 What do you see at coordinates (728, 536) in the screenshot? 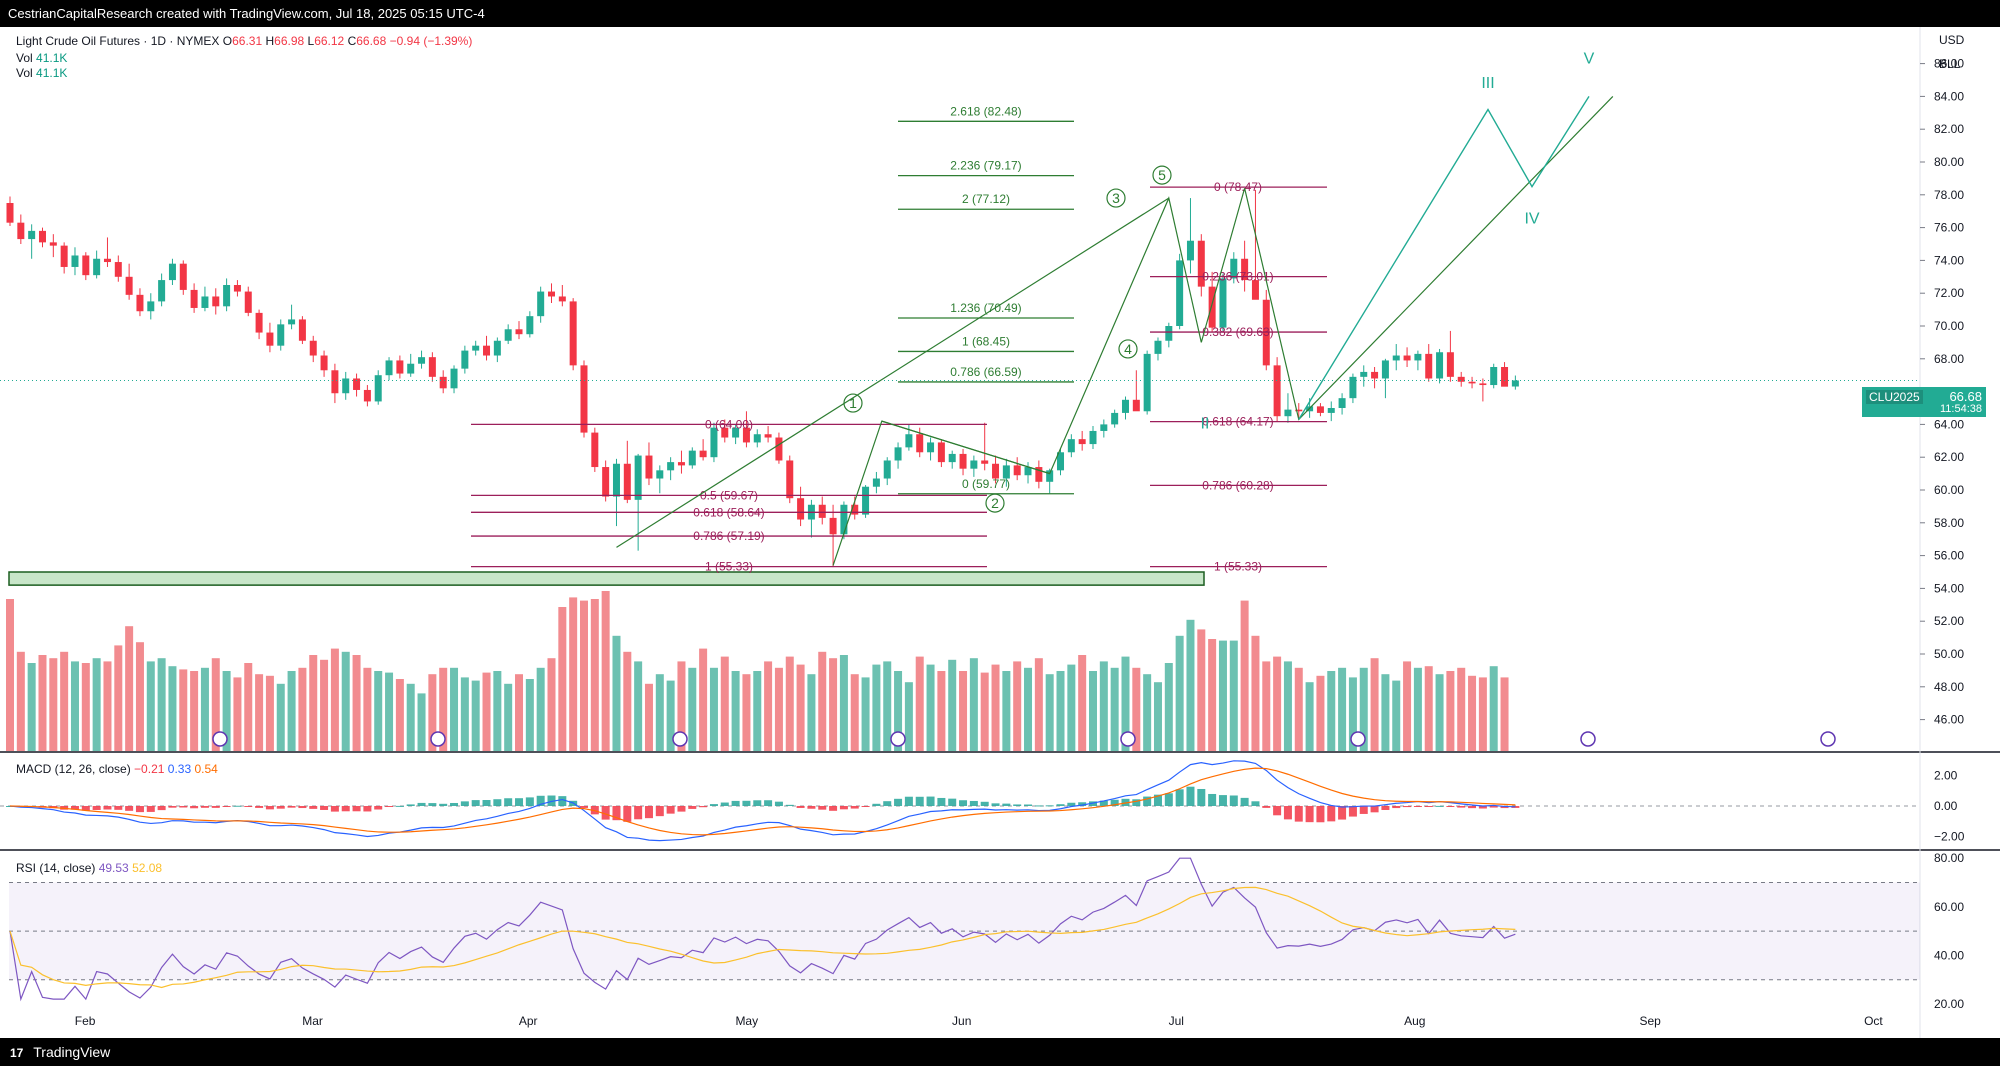
I see `fib-label-red: 0.786 (57.19)` at bounding box center [728, 536].